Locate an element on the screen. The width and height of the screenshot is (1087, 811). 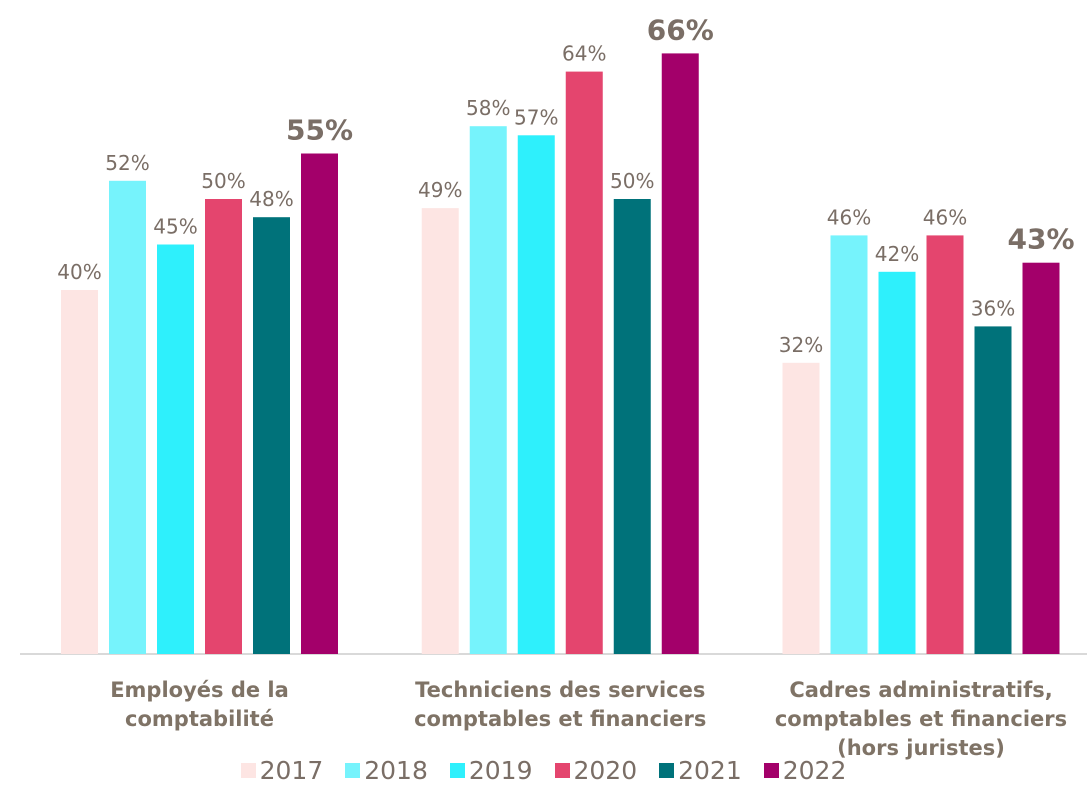
legend: 2017 2018 2019 2020 2021 2022 is located at coordinates (543, 770).